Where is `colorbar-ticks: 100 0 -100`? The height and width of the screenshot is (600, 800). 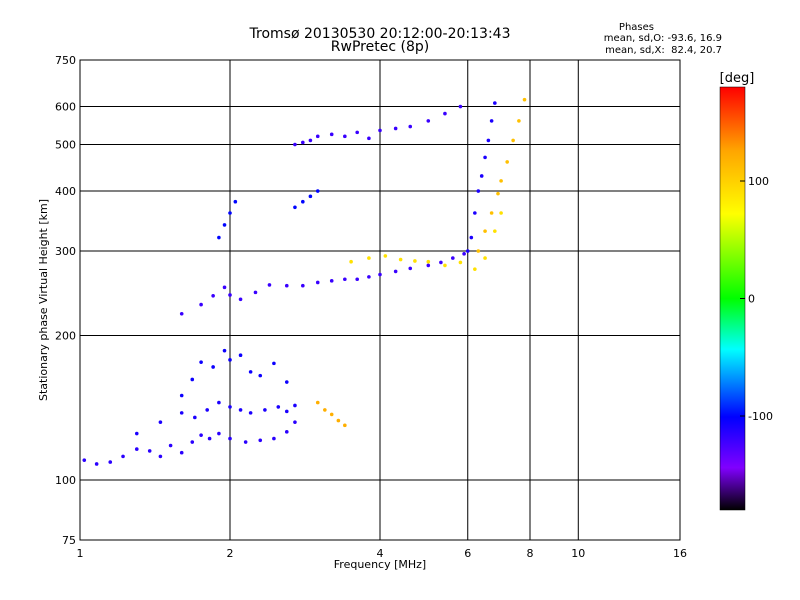
colorbar-ticks: 100 0 -100 is located at coordinates (756, 299).